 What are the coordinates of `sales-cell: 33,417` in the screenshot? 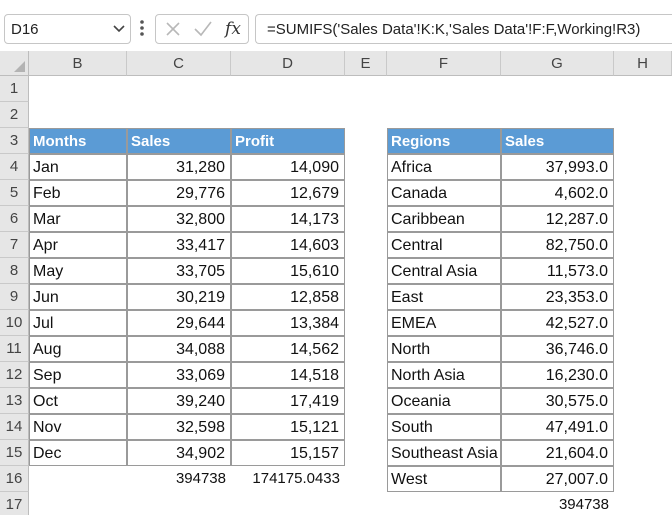 It's located at (179, 245).